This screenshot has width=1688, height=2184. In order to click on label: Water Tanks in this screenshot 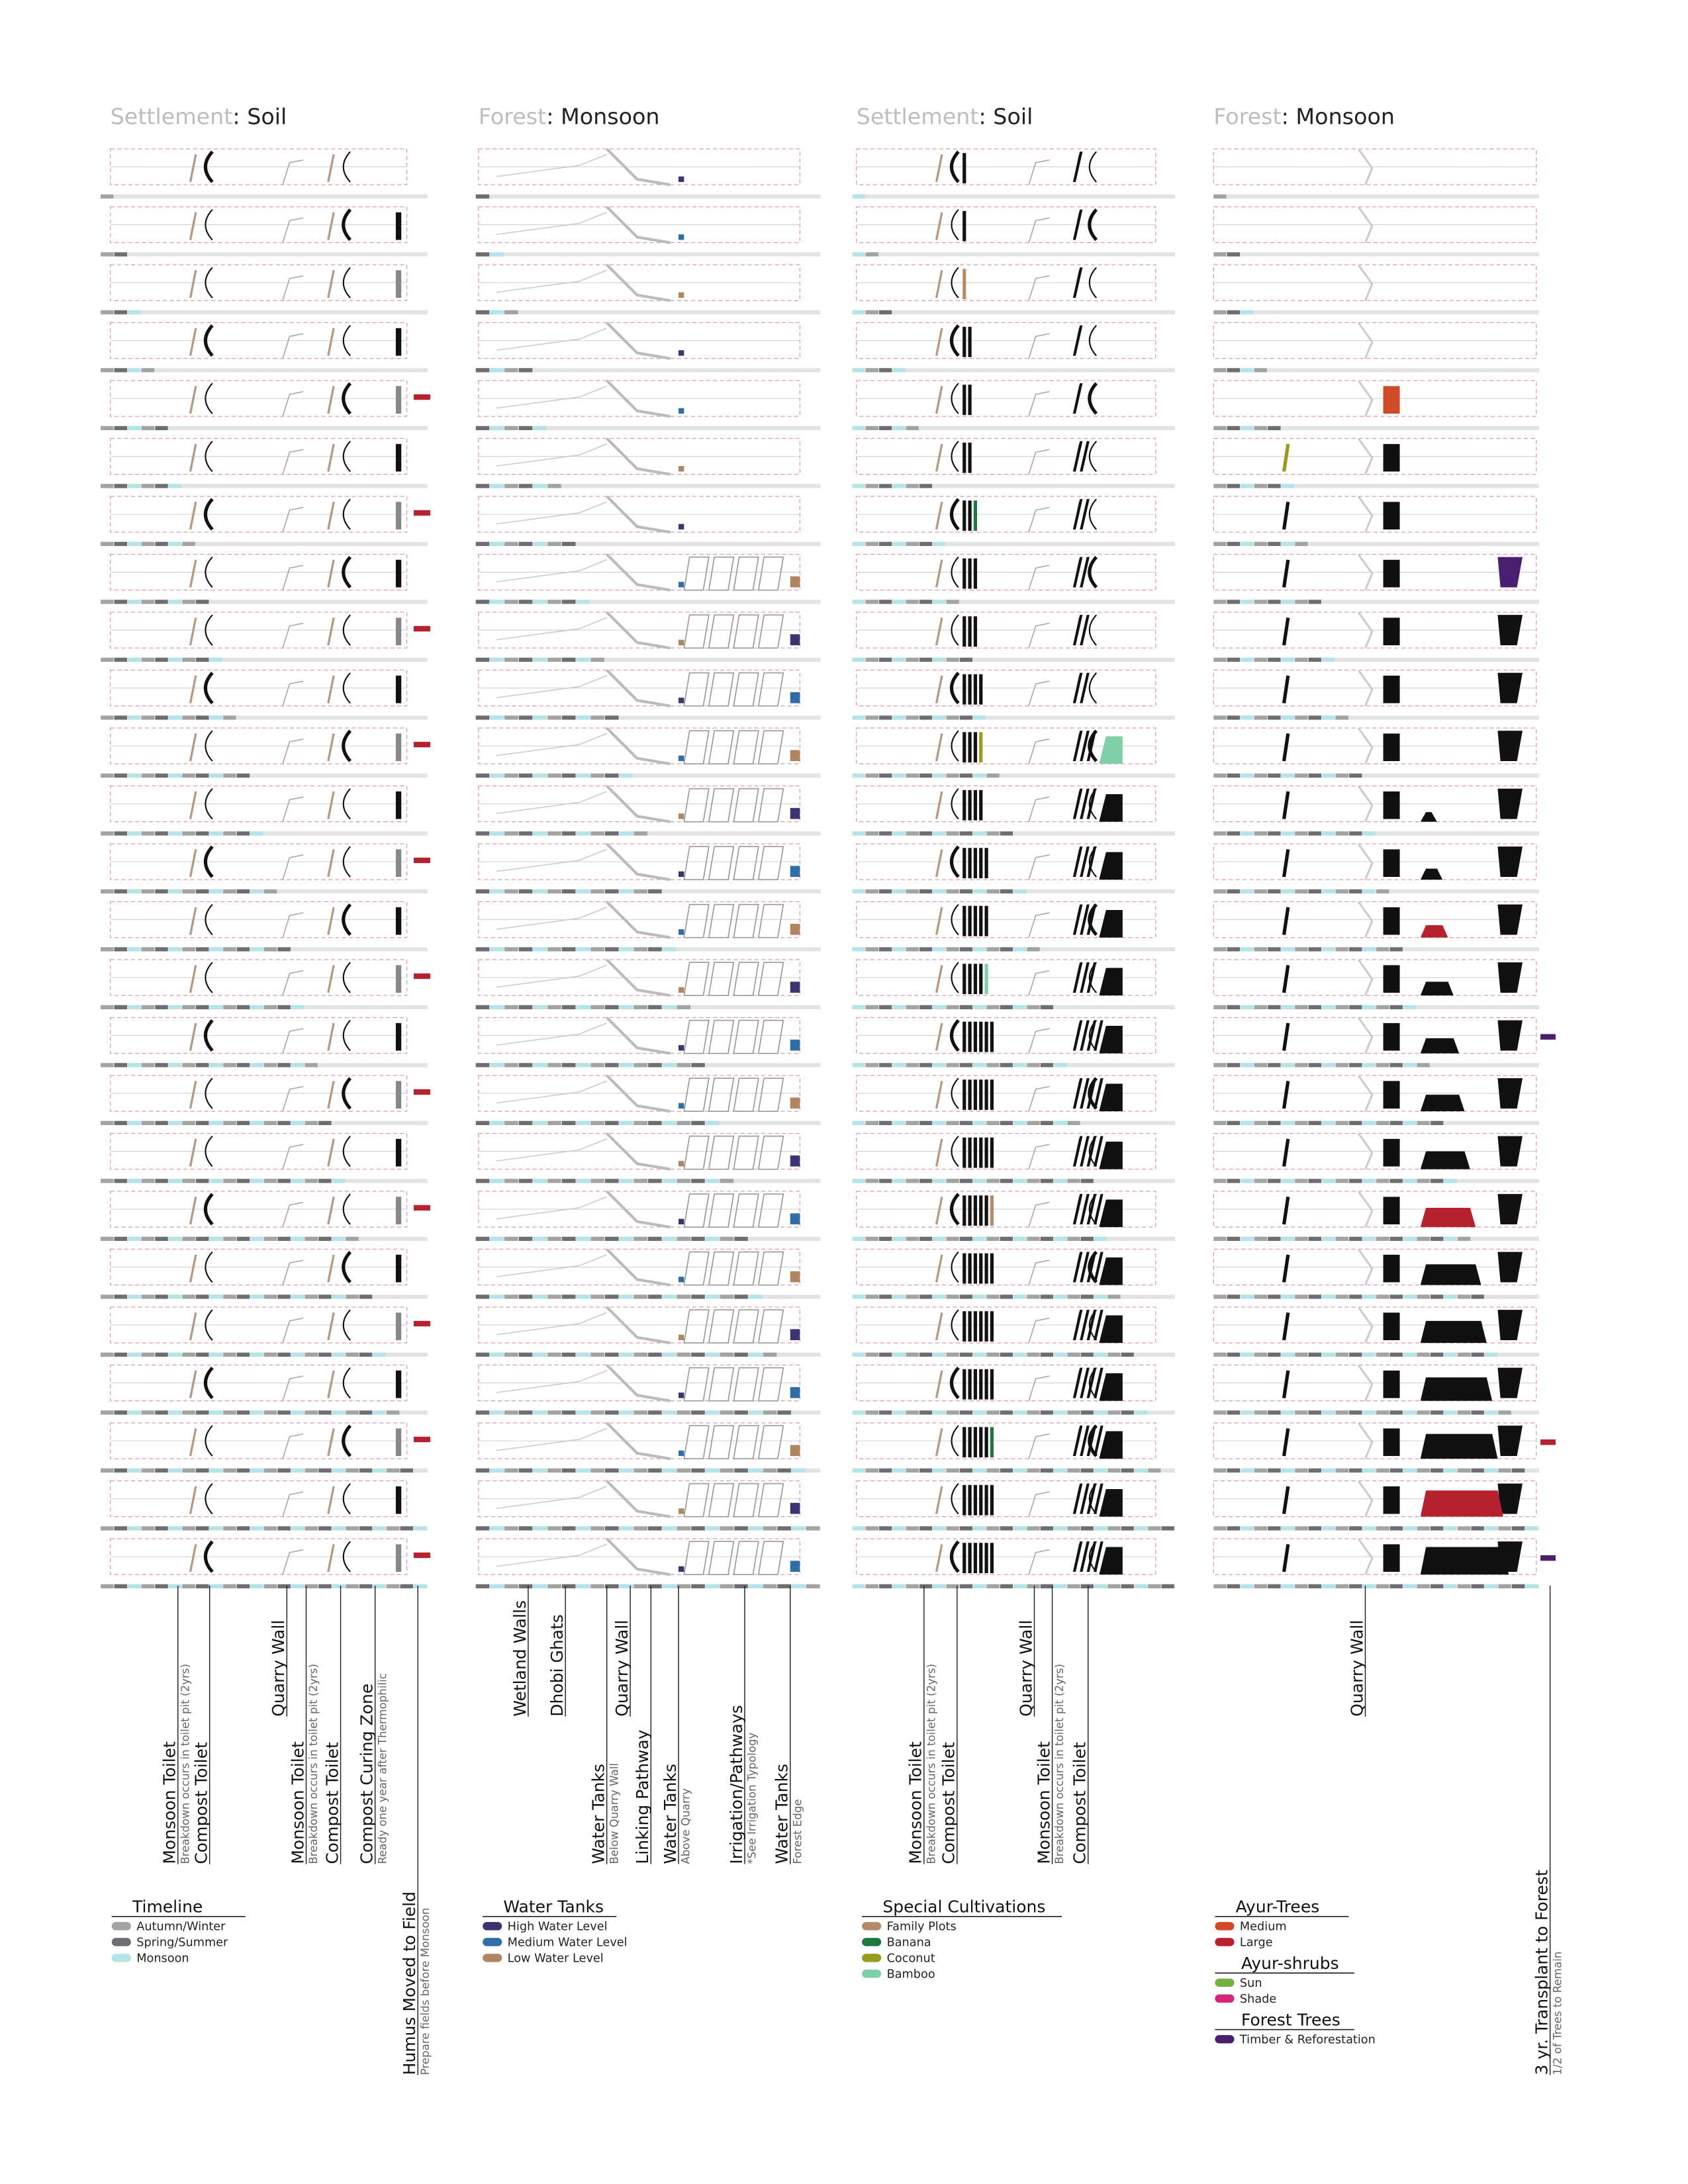, I will do `click(670, 1814)`.